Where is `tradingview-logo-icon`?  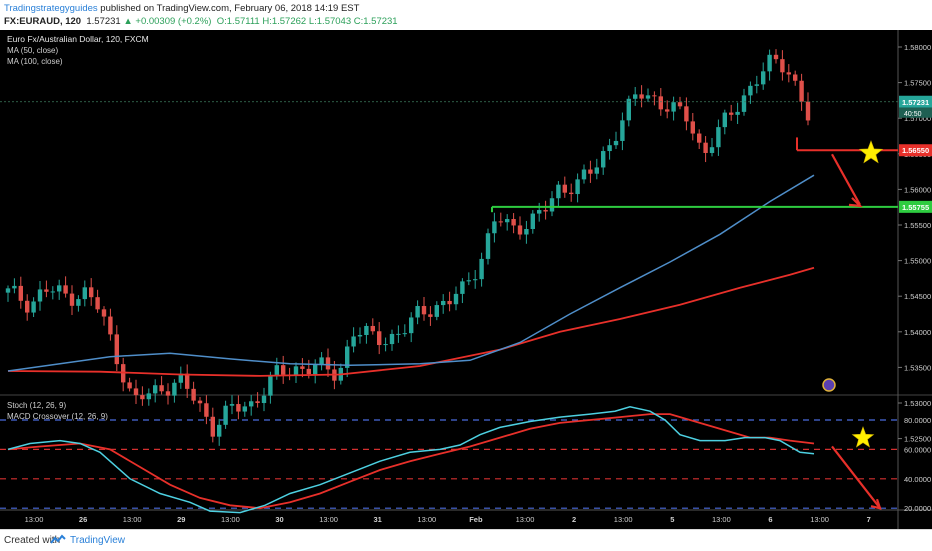 tradingview-logo-icon is located at coordinates (58, 539).